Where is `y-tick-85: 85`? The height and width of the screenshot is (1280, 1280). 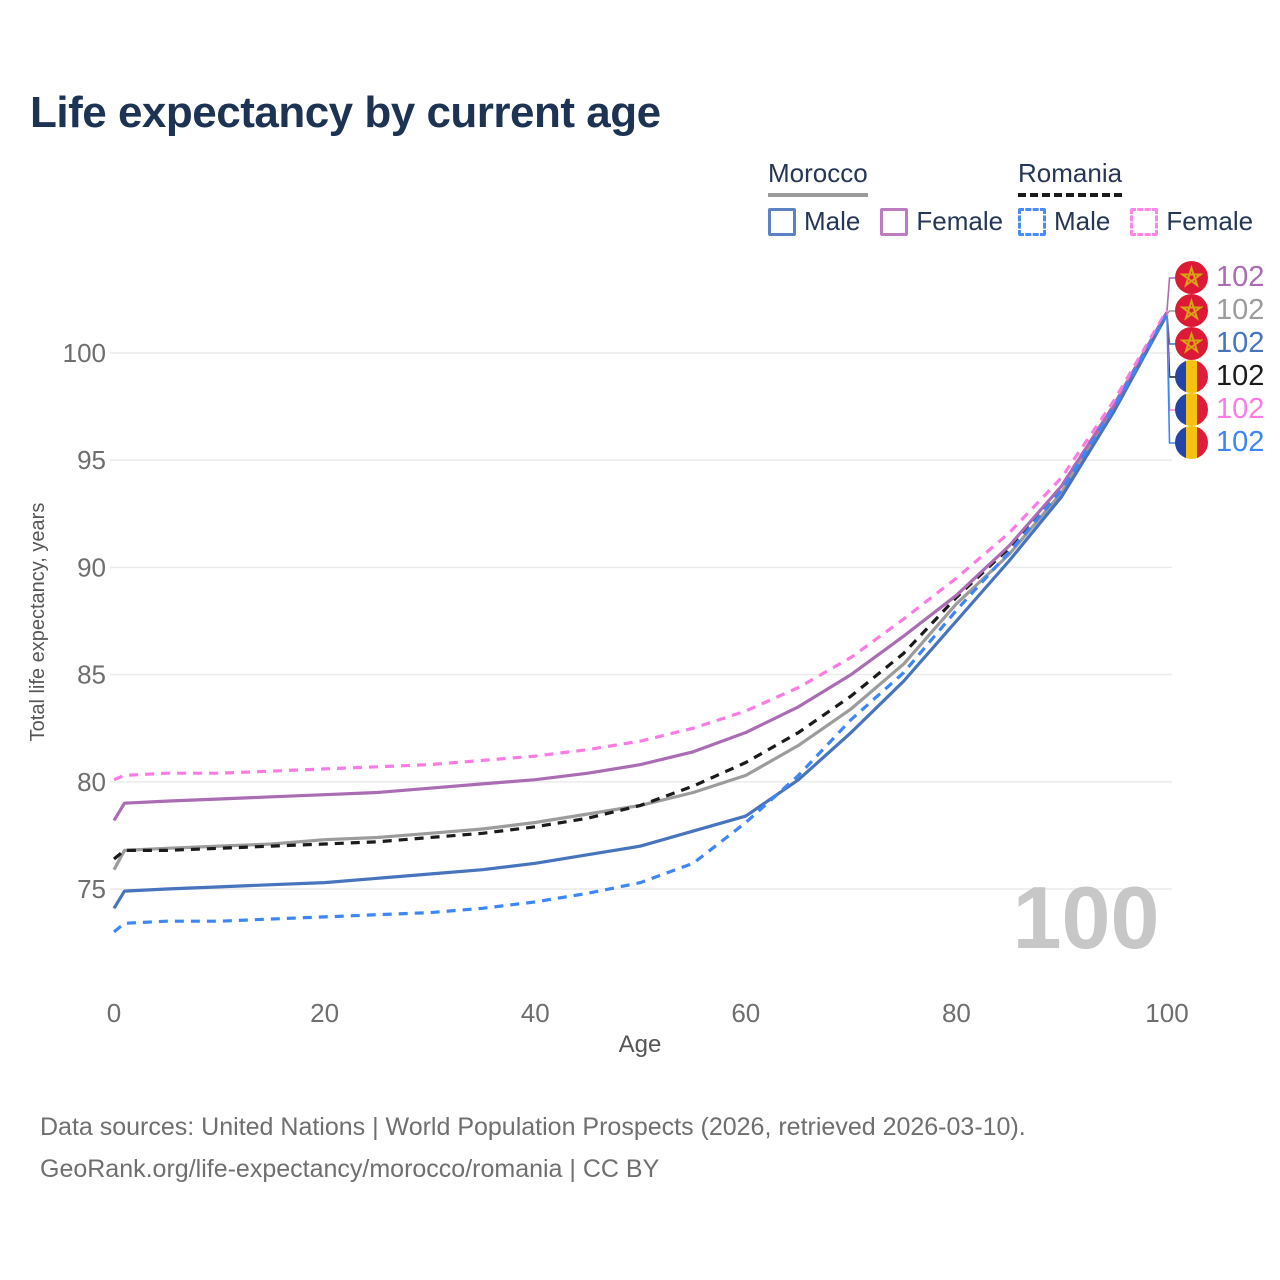
y-tick-85: 85 is located at coordinates (91, 675).